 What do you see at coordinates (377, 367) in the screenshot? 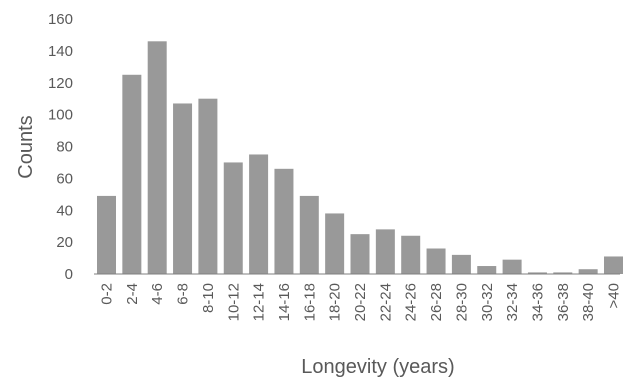
I see `x-axis-title: Longevity (years)` at bounding box center [377, 367].